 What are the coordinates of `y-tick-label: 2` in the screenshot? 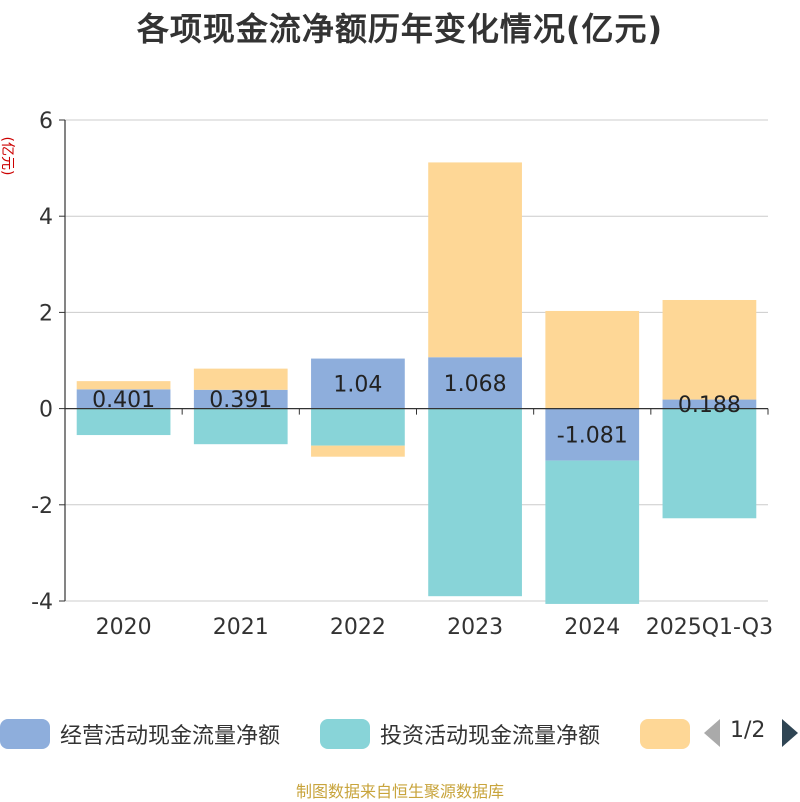 It's located at (46, 313).